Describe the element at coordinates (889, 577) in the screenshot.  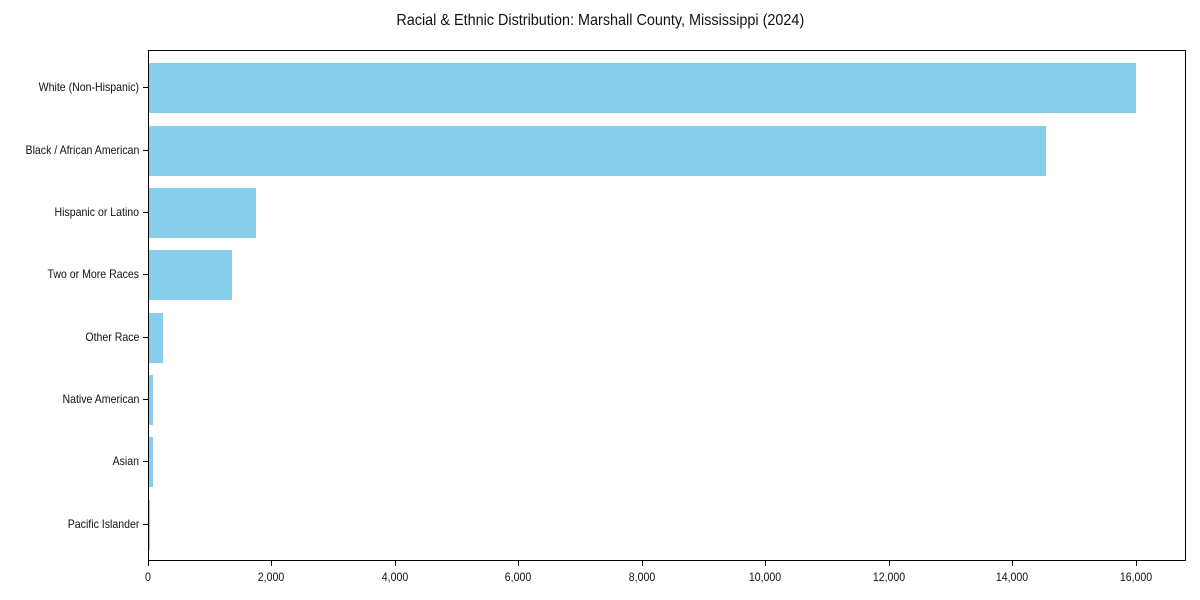
I see `x-tick-label: 12,000` at that location.